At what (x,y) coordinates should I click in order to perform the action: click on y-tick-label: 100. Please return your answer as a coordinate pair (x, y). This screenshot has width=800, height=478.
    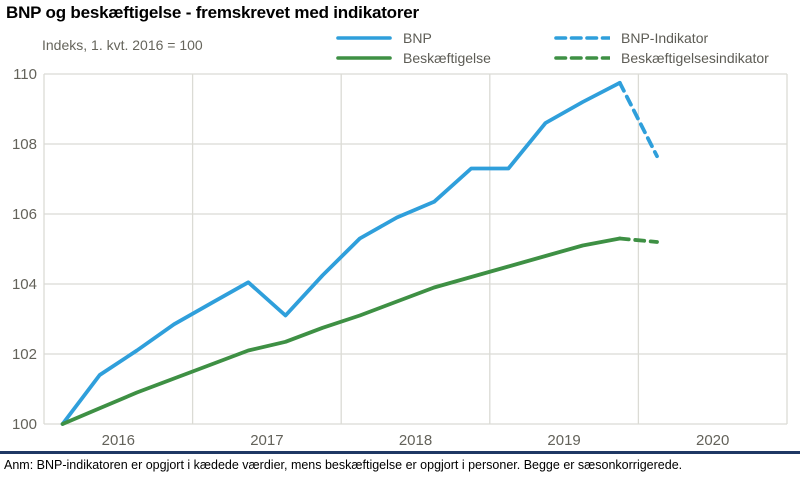
    Looking at the image, I should click on (24, 424).